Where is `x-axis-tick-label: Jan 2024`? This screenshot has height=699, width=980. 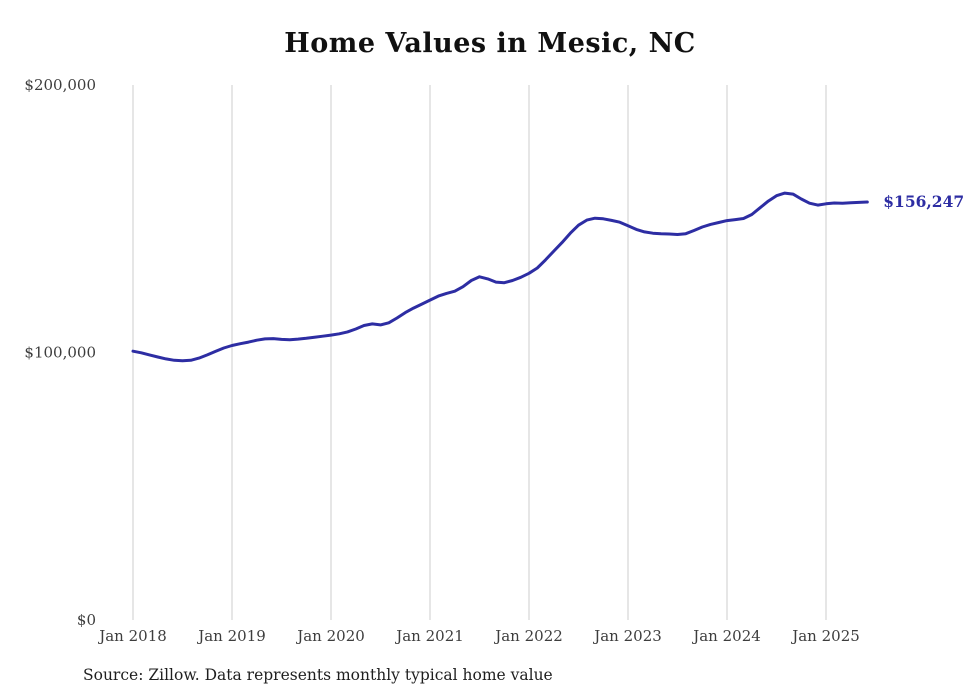
x-axis-tick-label: Jan 2024 is located at coordinates (726, 636).